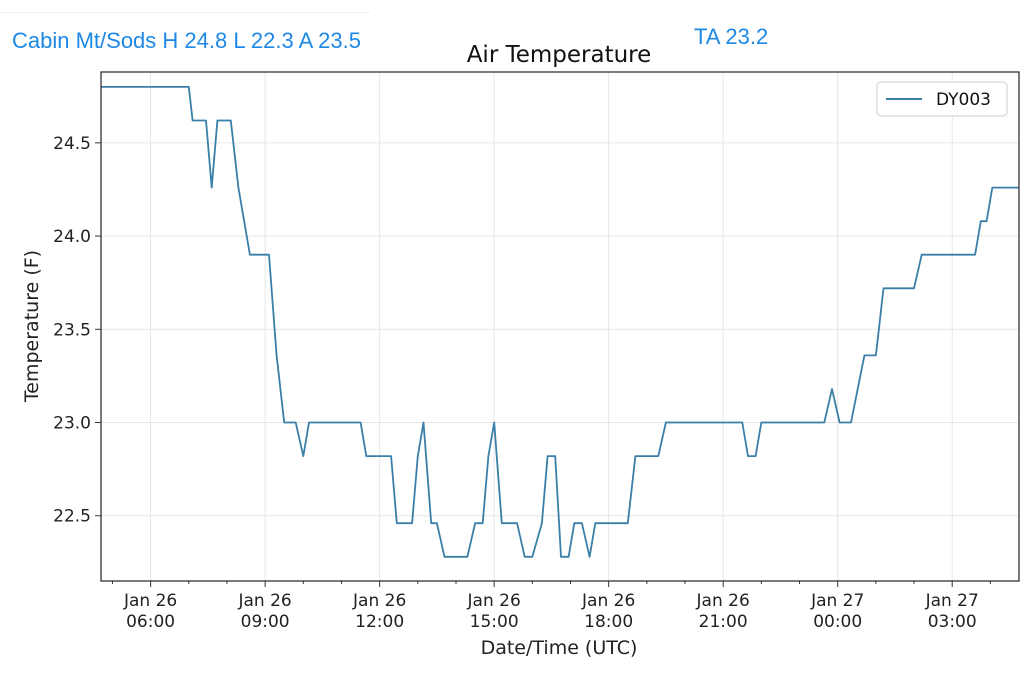  What do you see at coordinates (72, 144) in the screenshot?
I see `y-tick-label: 24.5` at bounding box center [72, 144].